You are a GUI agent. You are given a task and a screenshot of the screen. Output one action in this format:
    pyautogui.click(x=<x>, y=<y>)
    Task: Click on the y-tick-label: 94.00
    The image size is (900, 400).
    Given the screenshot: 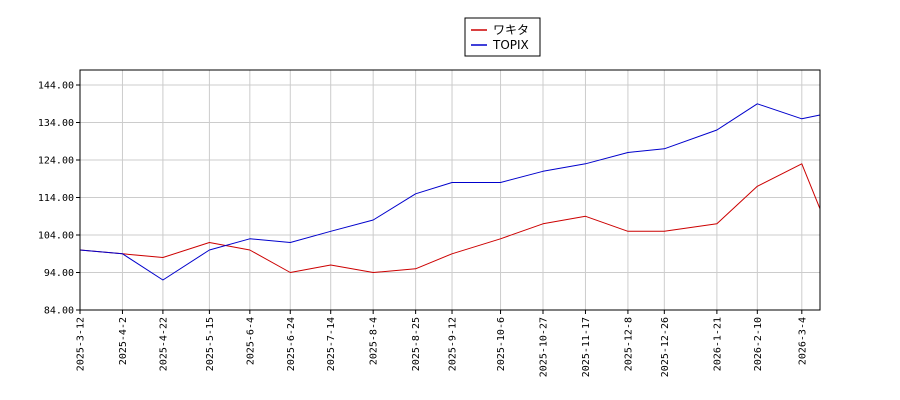 What is the action you would take?
    pyautogui.click(x=59, y=273)
    